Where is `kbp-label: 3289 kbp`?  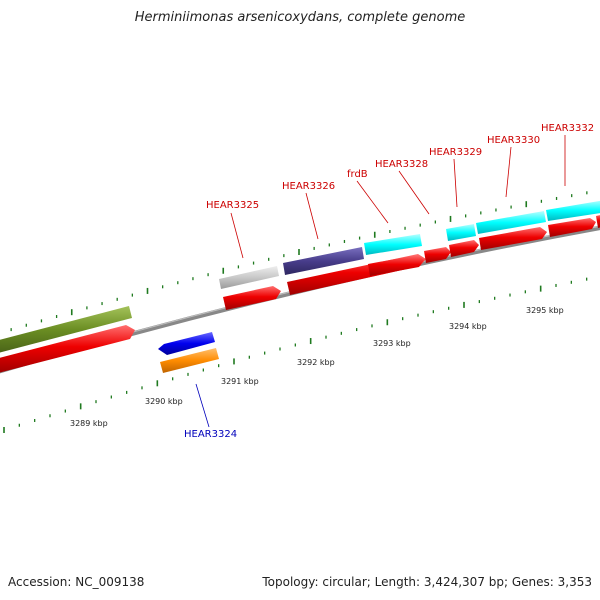
kbp-label: 3289 kbp is located at coordinates (89, 423).